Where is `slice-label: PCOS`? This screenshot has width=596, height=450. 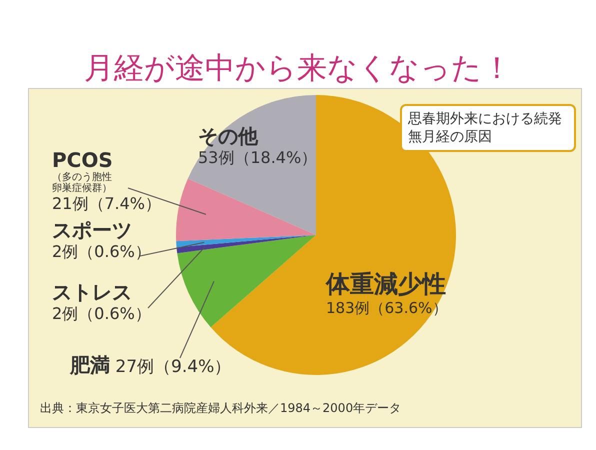 slice-label: PCOS is located at coordinates (82, 160).